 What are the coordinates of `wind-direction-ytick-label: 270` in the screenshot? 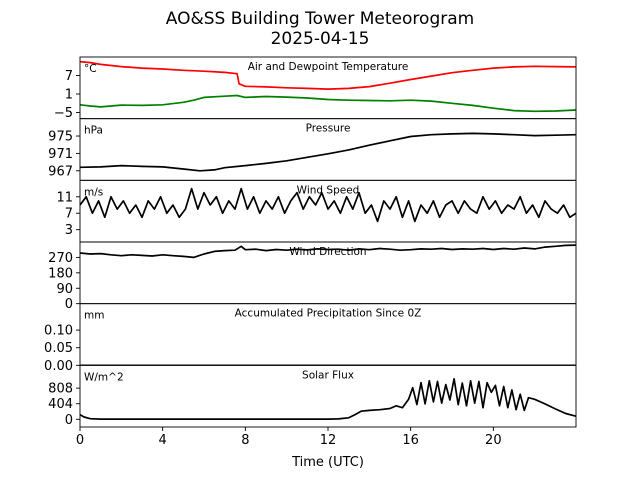 It's located at (60, 258).